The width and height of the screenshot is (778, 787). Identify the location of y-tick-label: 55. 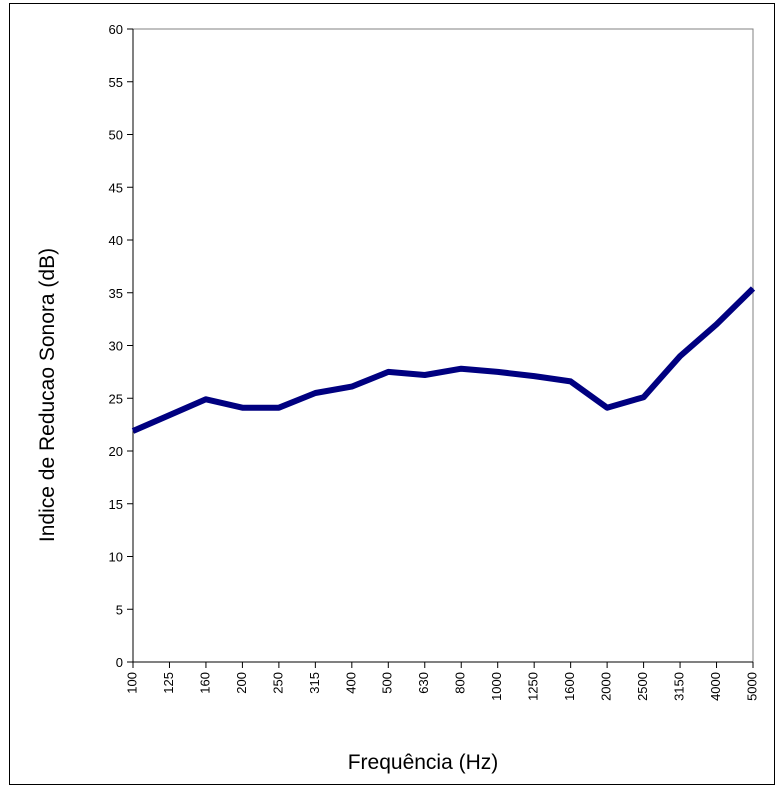
(116, 82).